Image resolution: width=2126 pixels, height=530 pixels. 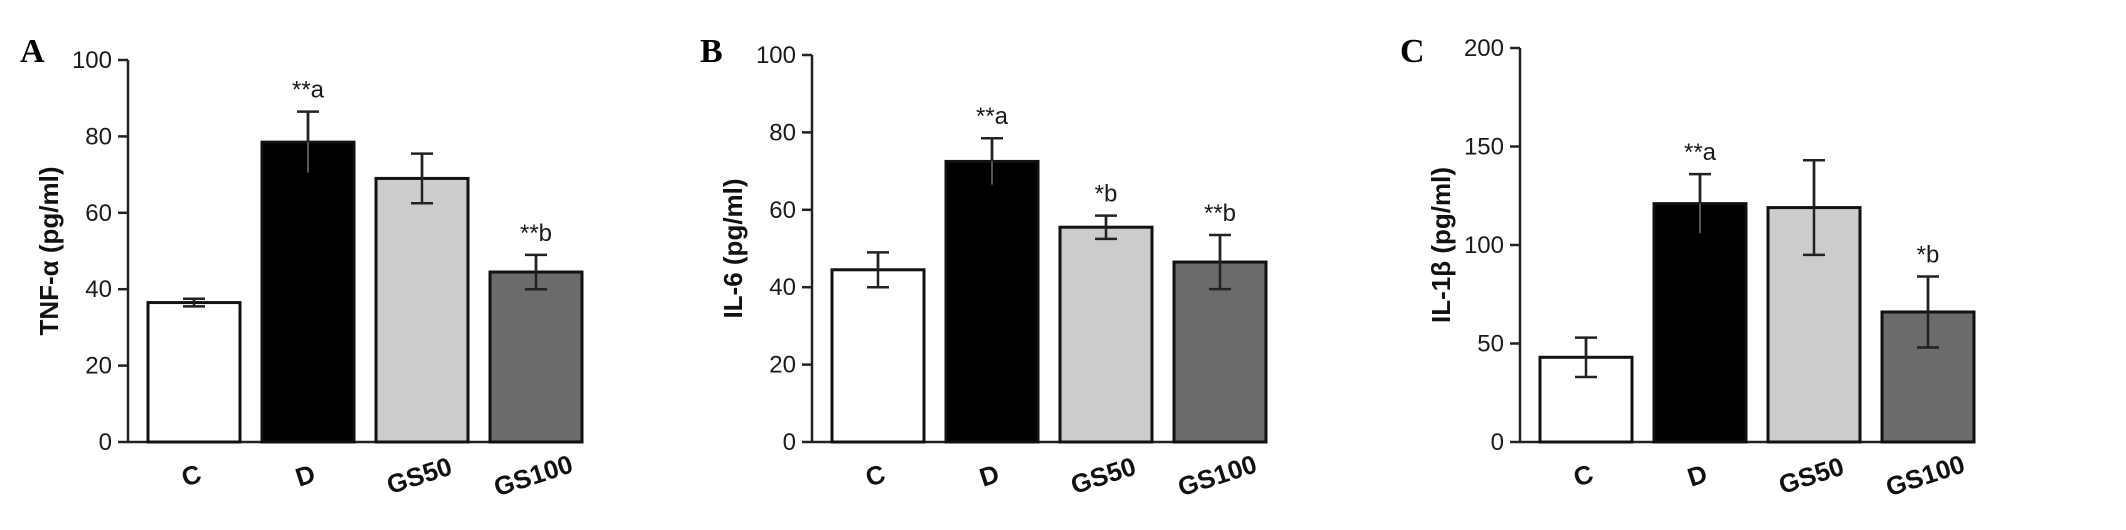 What do you see at coordinates (711, 51) in the screenshot?
I see `panel-letter: B` at bounding box center [711, 51].